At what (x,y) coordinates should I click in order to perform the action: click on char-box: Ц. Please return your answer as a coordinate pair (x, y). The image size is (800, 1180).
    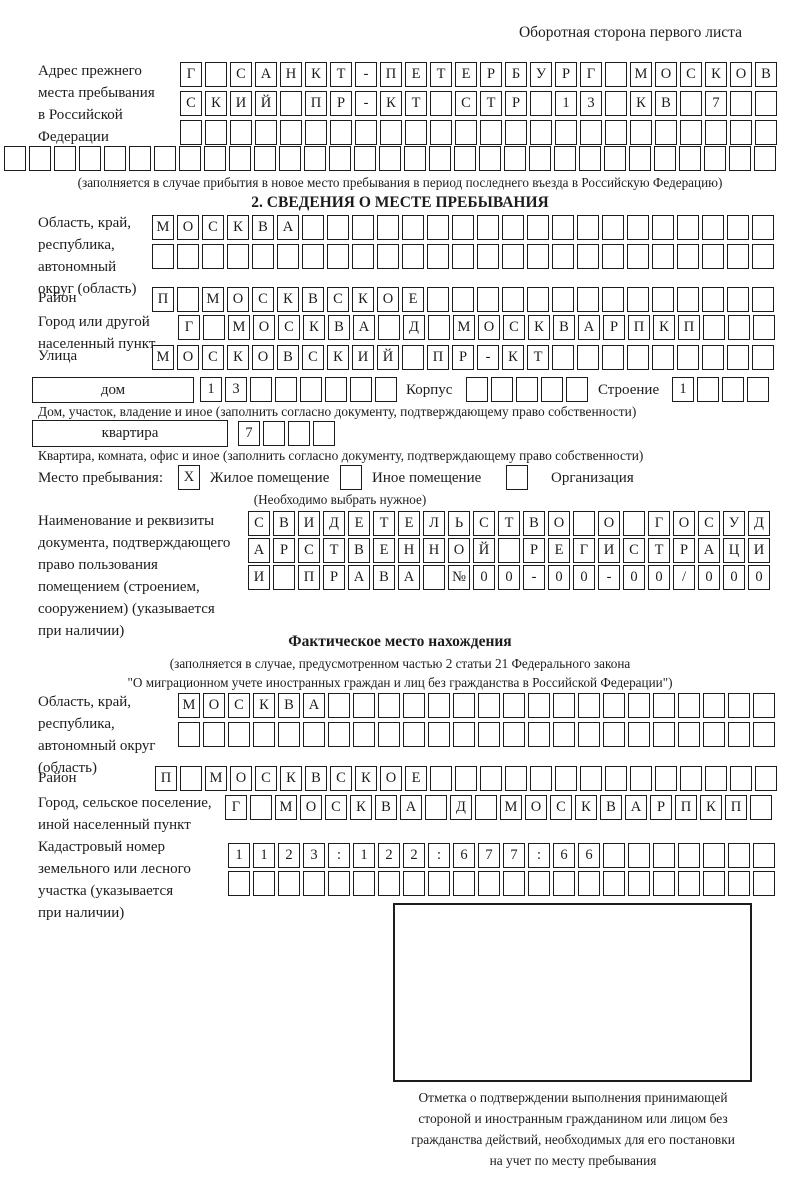
    Looking at the image, I should click on (734, 550).